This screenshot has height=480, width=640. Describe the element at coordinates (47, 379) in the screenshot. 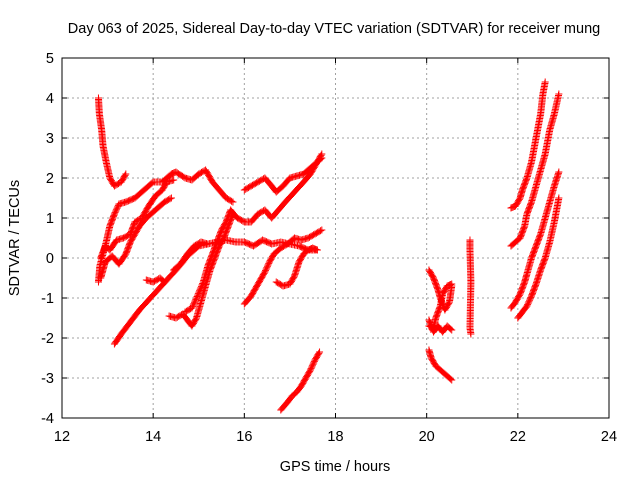

I see `y-tick-label: -3` at that location.